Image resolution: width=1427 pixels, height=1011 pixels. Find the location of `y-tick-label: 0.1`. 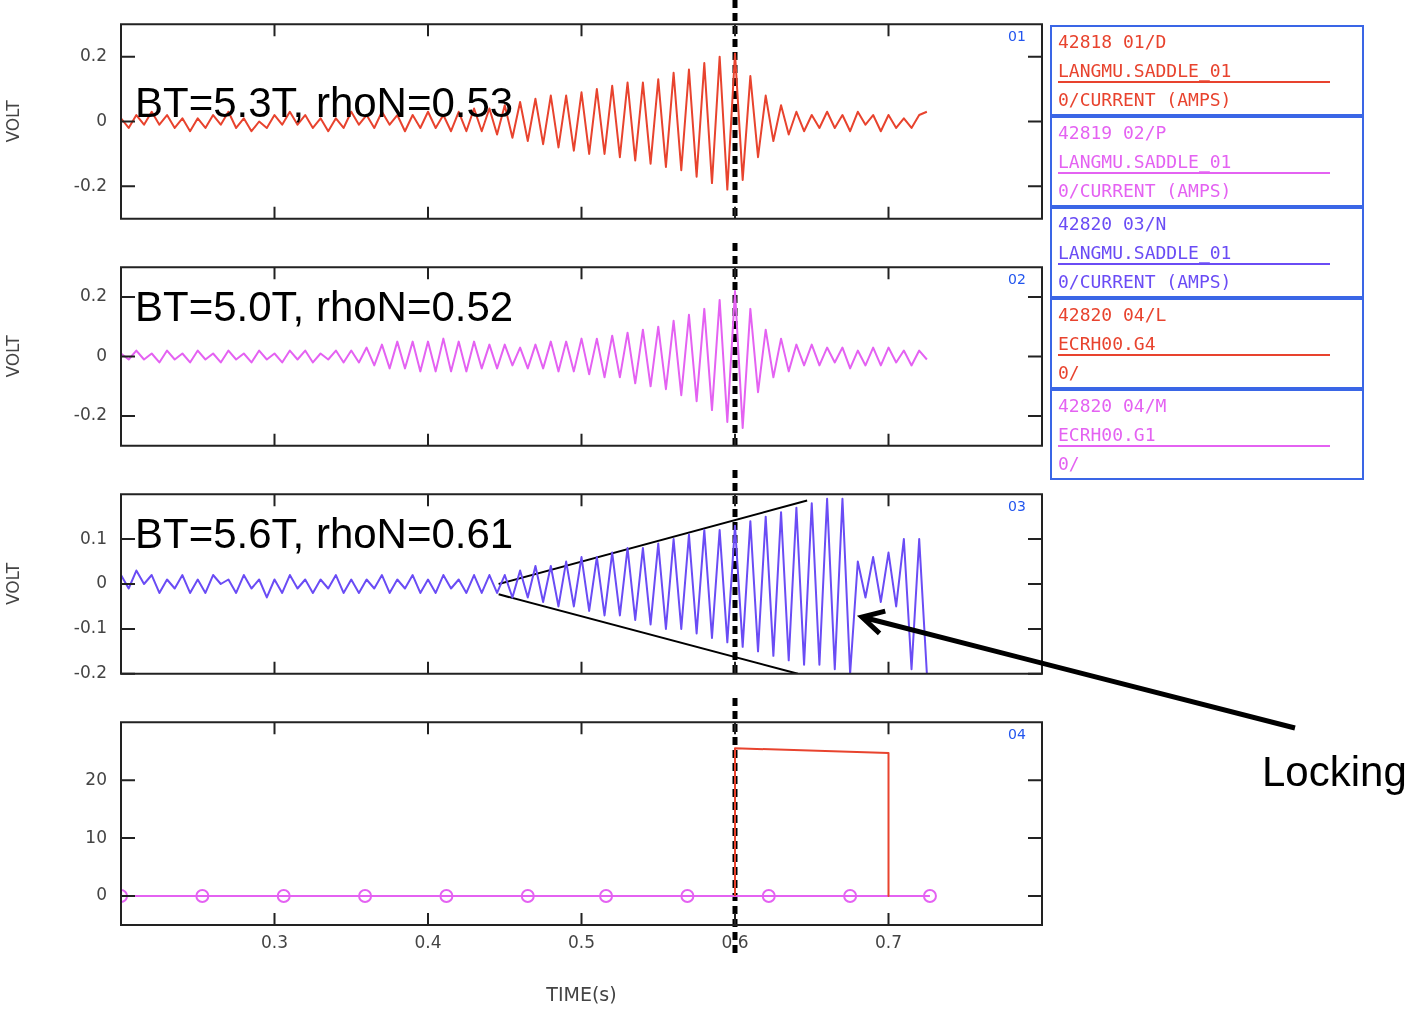

y-tick-label: 0.1 is located at coordinates (93, 537).